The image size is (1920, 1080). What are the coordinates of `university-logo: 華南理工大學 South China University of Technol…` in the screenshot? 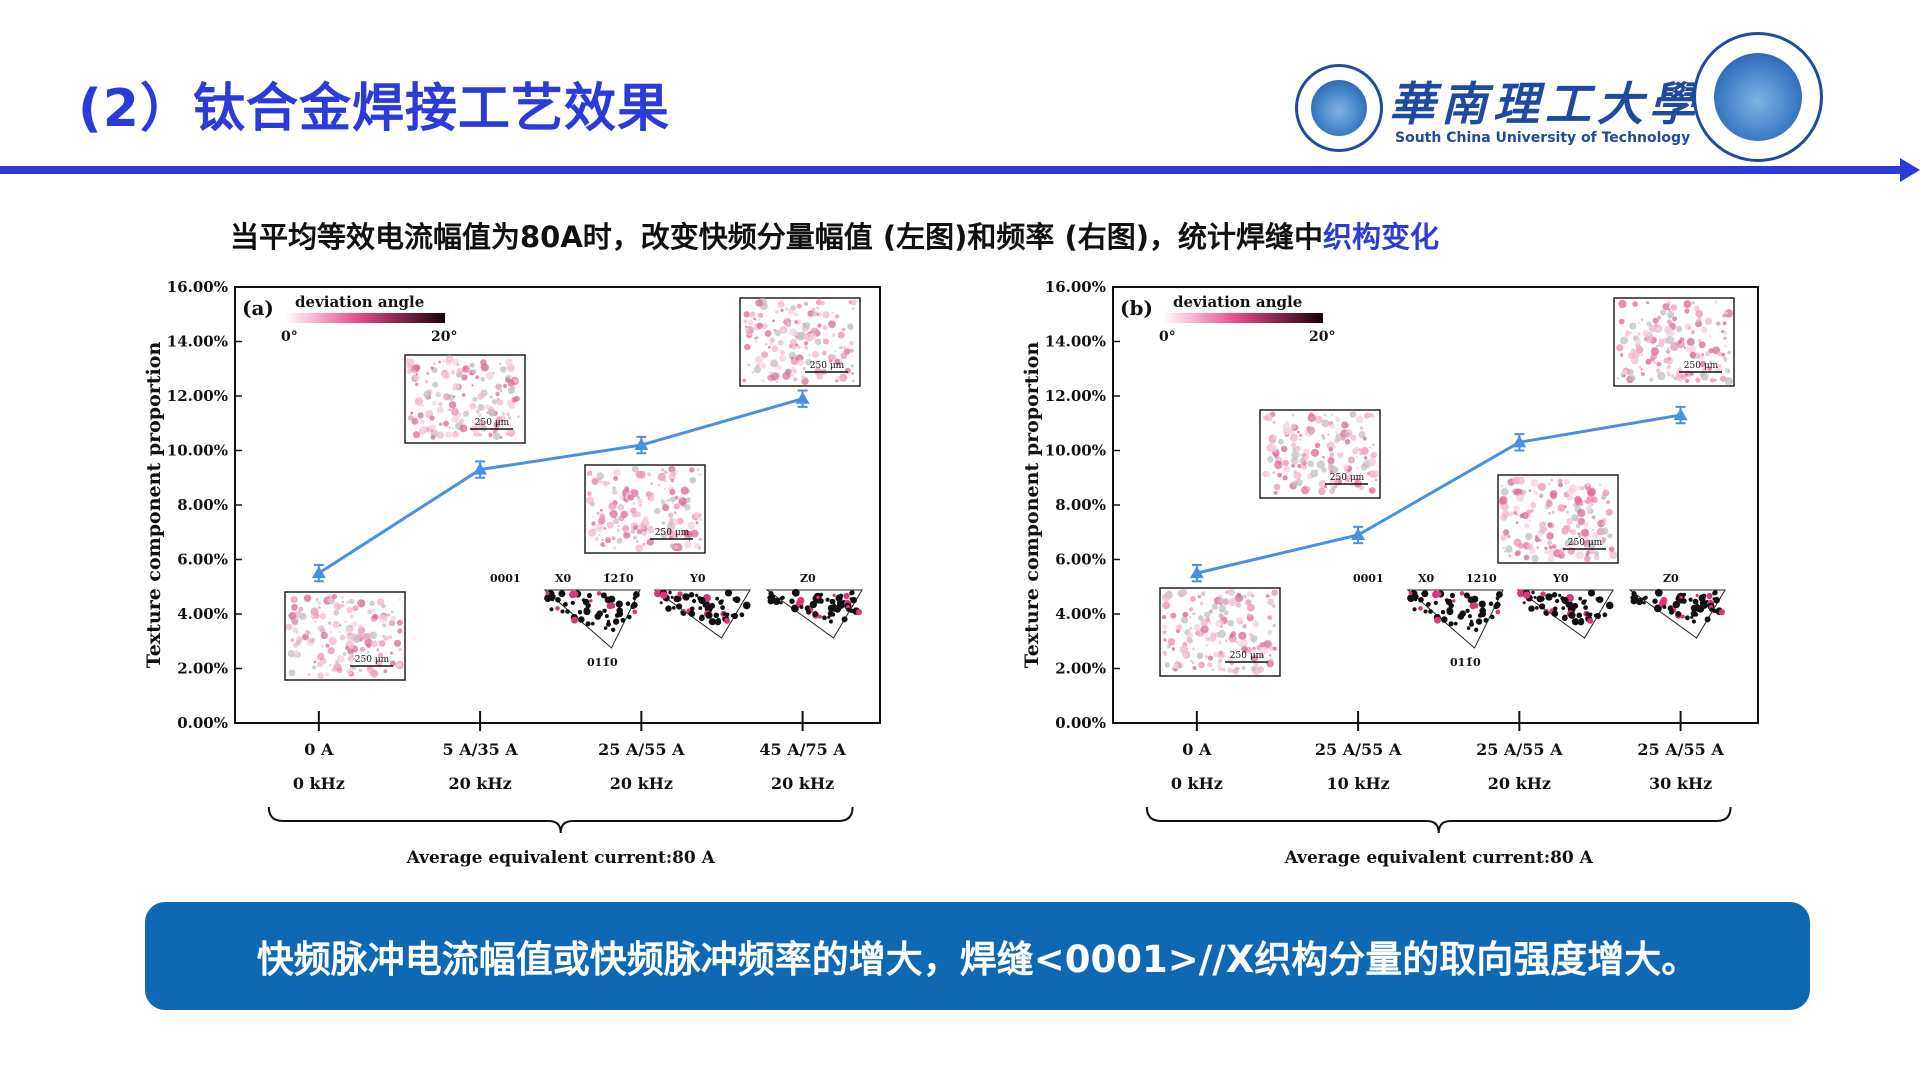 It's located at (1600, 95).